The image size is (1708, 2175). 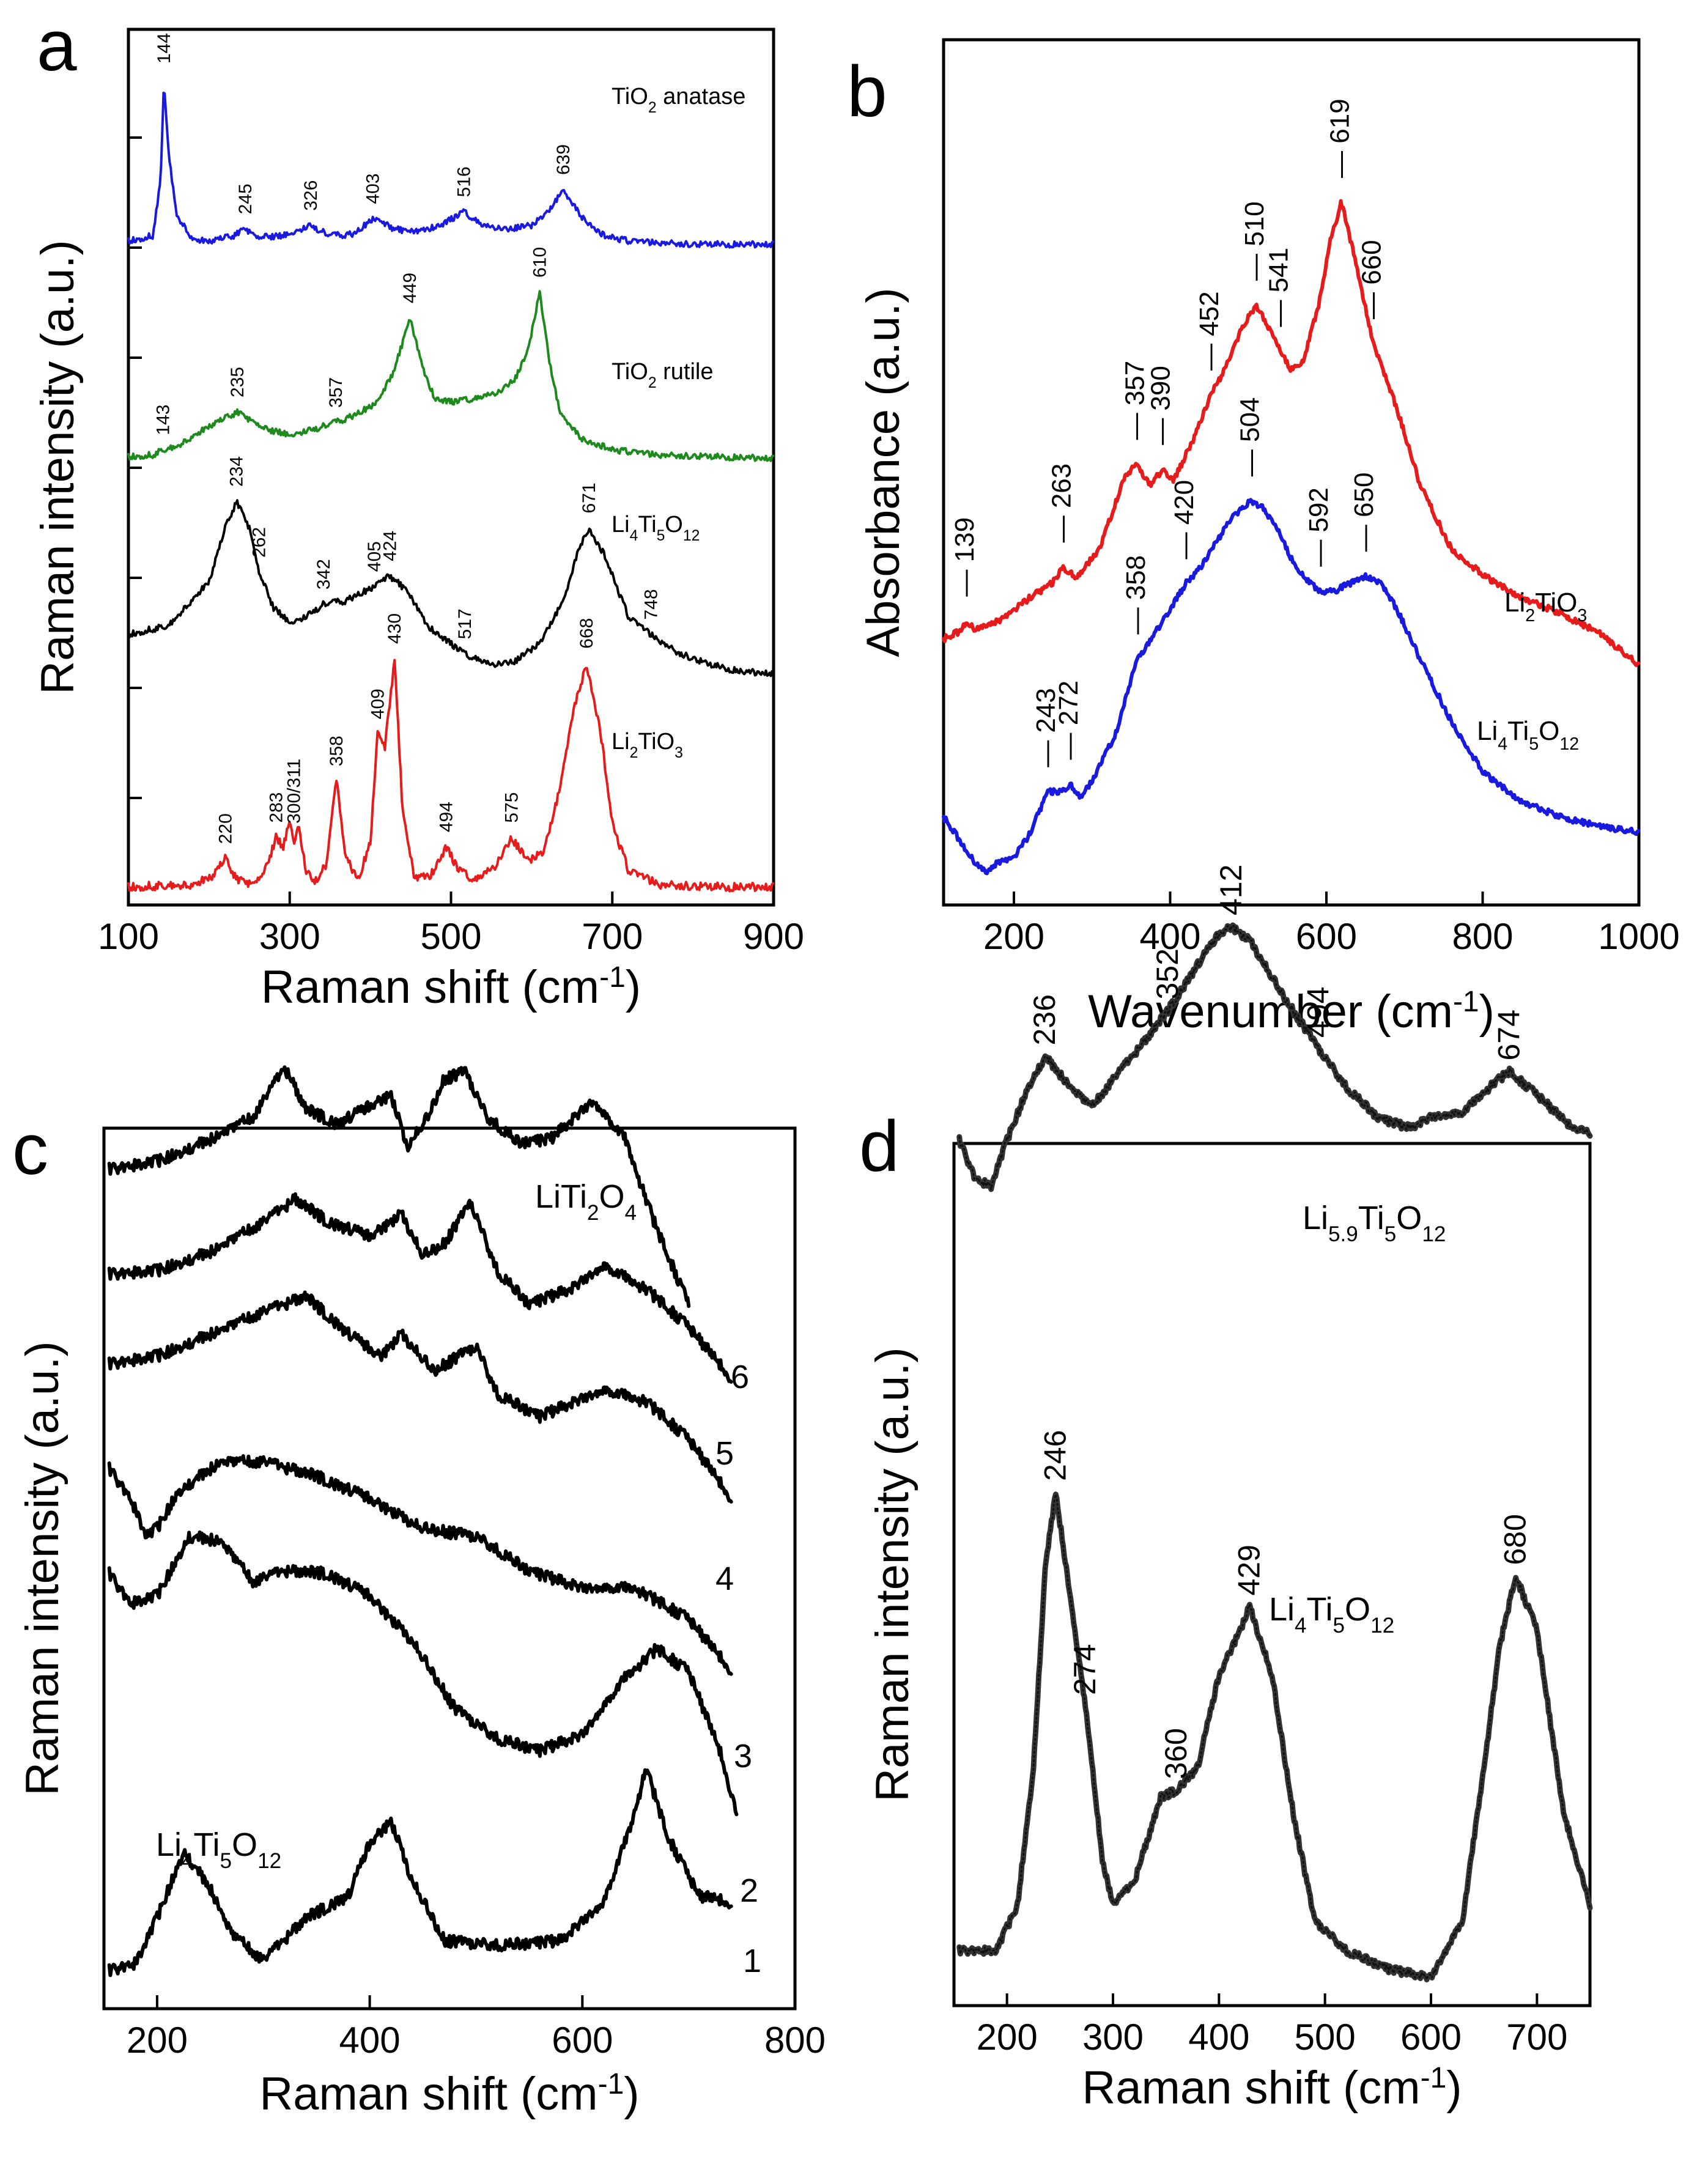 What do you see at coordinates (164, 49) in the screenshot?
I see `peak-label: 144` at bounding box center [164, 49].